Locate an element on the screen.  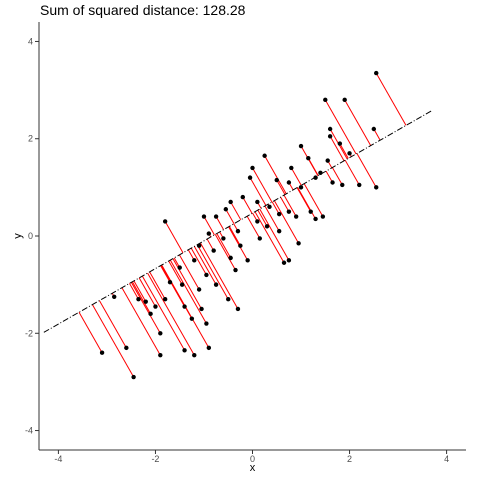
y-axis-ticks: -4 -2 0 2 4 is located at coordinates (32, 236).